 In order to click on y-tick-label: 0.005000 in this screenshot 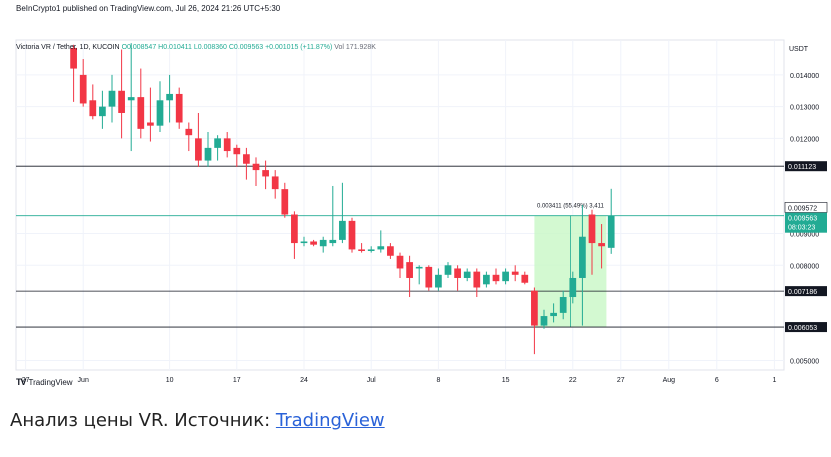, I will do `click(804, 361)`.